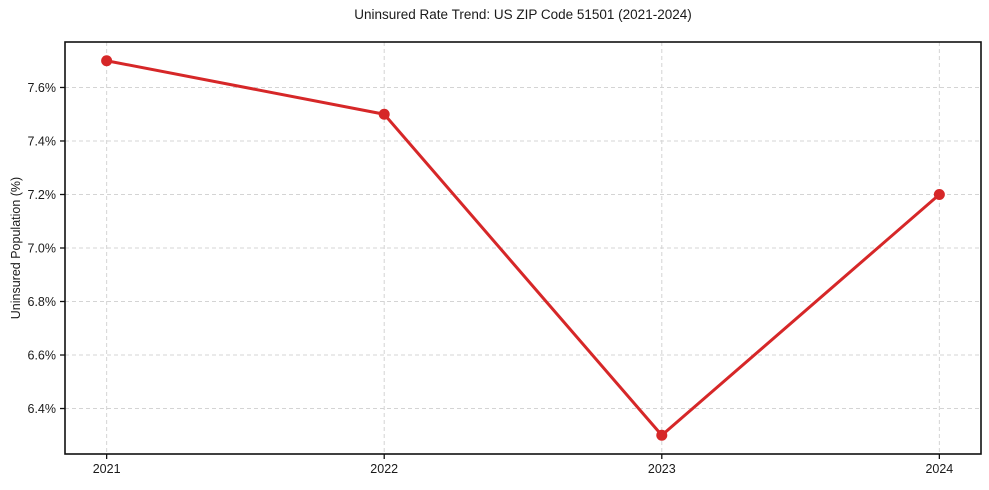 Image resolution: width=989 pixels, height=490 pixels. Describe the element at coordinates (939, 469) in the screenshot. I see `x-tick-label: 2024` at that location.